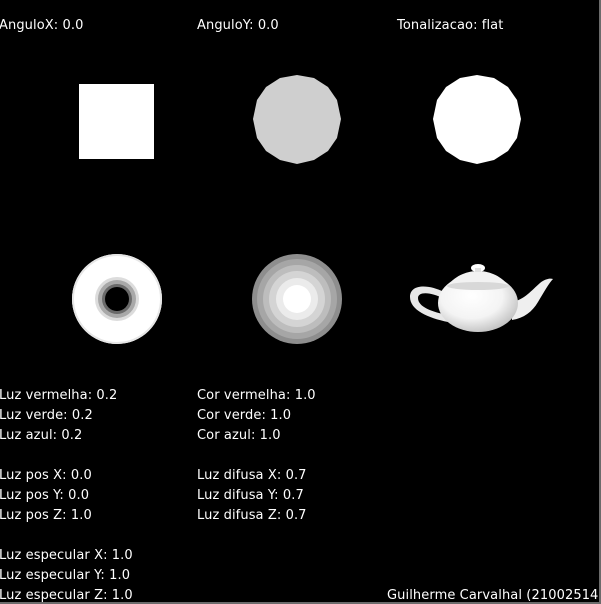  Describe the element at coordinates (252, 515) in the screenshot. I see `luz-difusa-z-label: Luz difusa Z: 0.7` at that location.